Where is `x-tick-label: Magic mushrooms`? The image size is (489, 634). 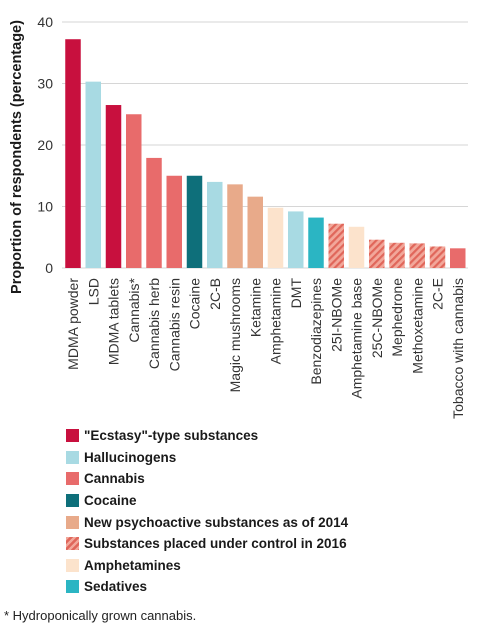 x-tick-label: Magic mushrooms is located at coordinates (235, 335).